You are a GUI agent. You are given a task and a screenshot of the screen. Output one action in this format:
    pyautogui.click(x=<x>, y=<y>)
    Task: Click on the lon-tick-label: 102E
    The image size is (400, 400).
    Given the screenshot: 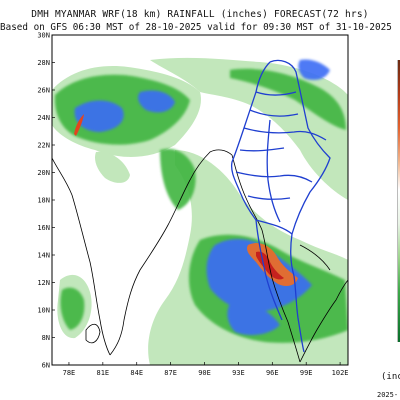 What is the action you would take?
    pyautogui.click(x=340, y=373)
    